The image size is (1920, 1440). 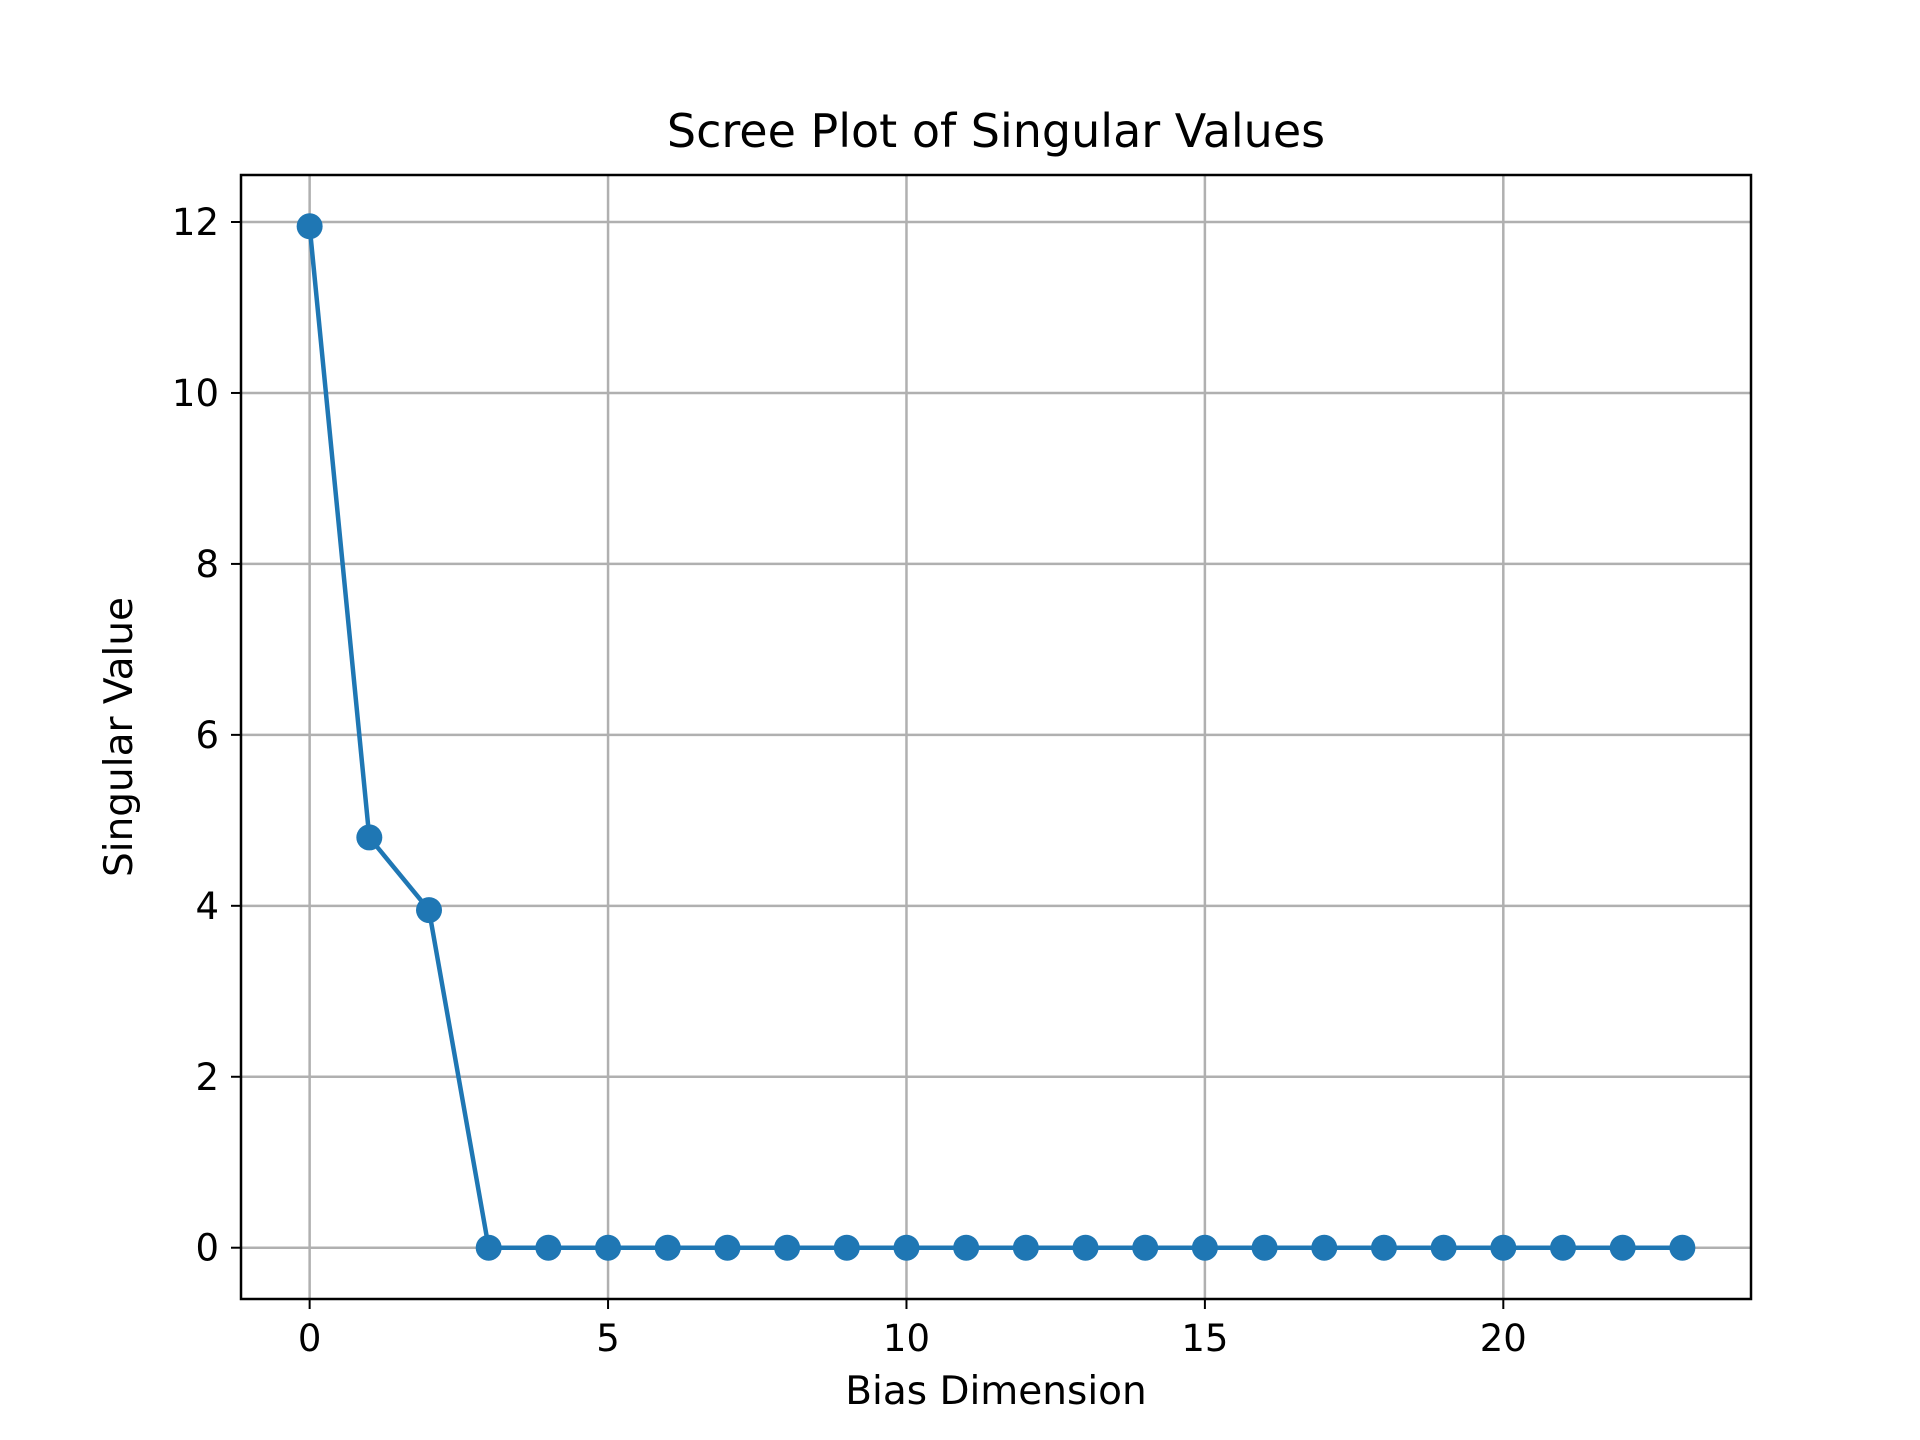 I want to click on y-tick-label: 12, so click(x=195, y=222).